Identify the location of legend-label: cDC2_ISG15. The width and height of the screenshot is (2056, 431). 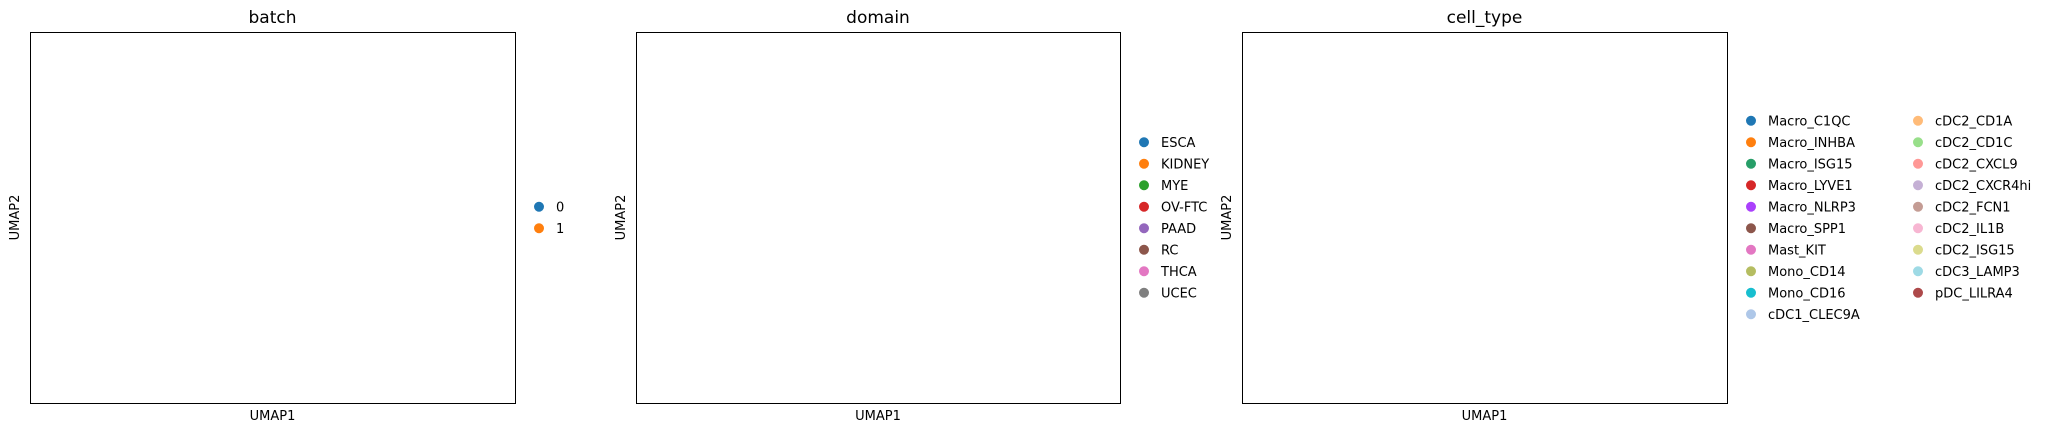
(1975, 250).